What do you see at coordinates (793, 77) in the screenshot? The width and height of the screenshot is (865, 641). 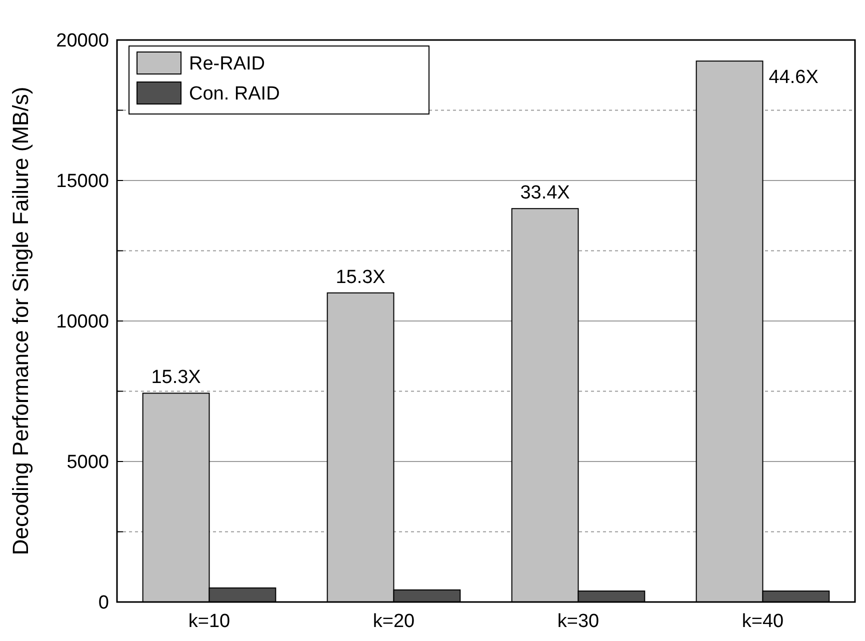 I see `annotation: 44.6X` at bounding box center [793, 77].